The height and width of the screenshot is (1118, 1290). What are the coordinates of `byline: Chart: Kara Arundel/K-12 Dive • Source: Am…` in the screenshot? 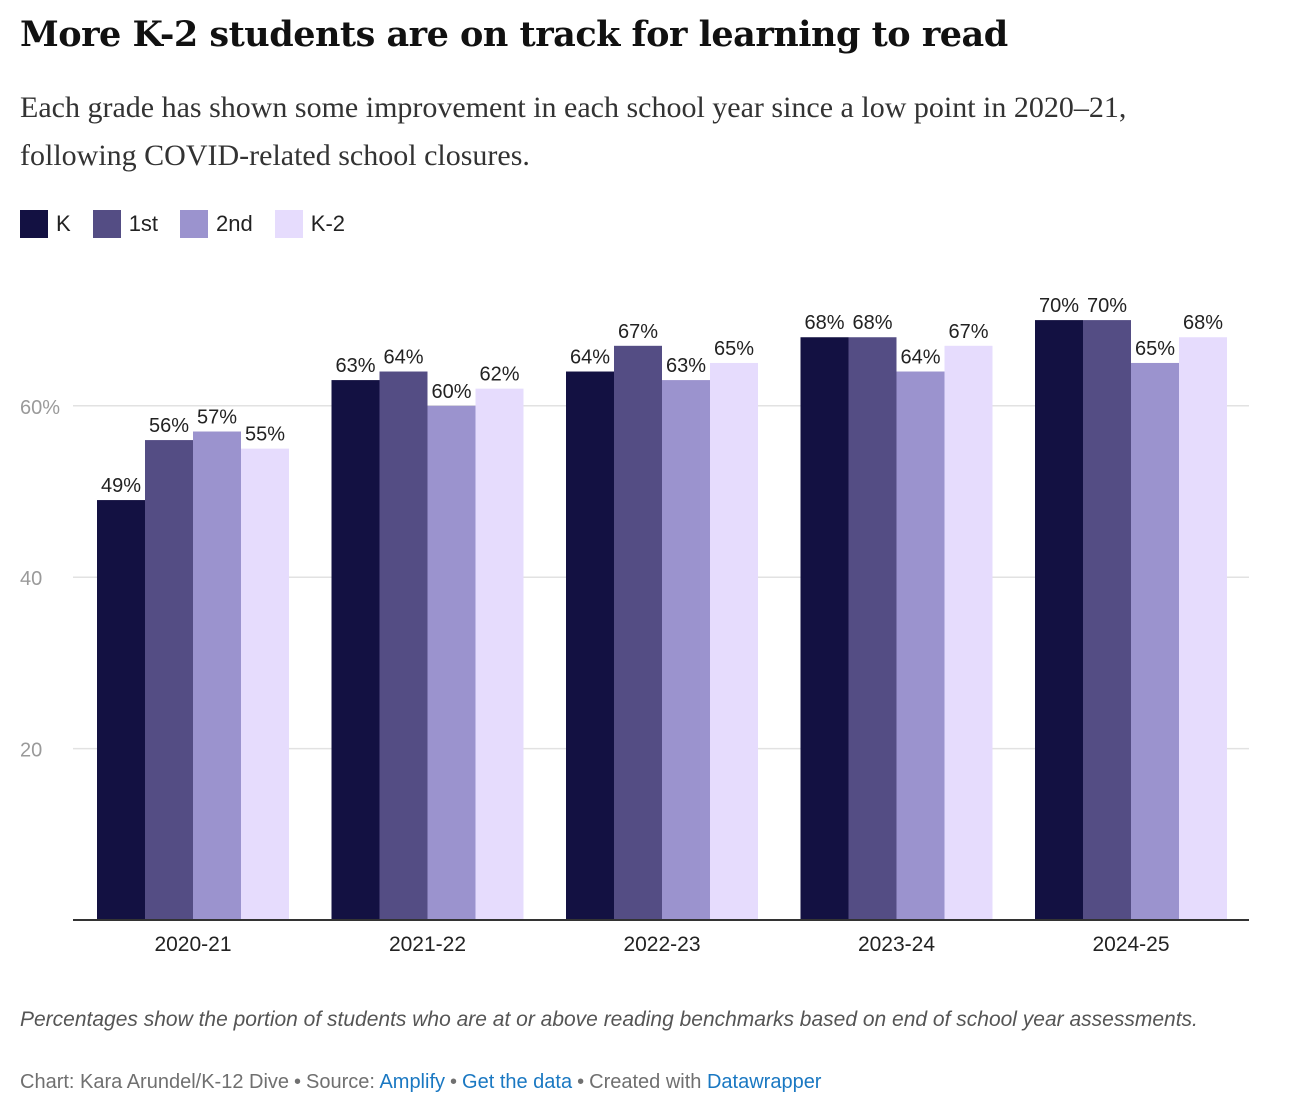 It's located at (420, 1082).